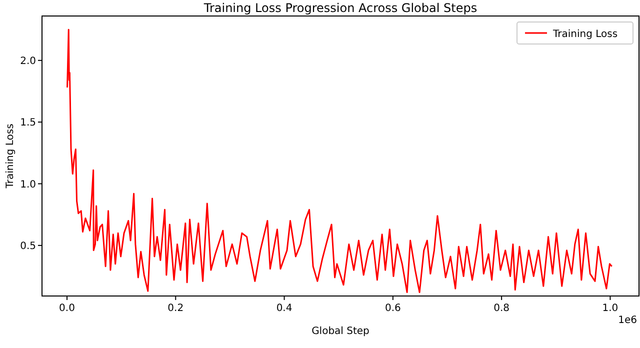 Image resolution: width=640 pixels, height=348 pixels. What do you see at coordinates (341, 331) in the screenshot?
I see `x-axis-title: Global Step` at bounding box center [341, 331].